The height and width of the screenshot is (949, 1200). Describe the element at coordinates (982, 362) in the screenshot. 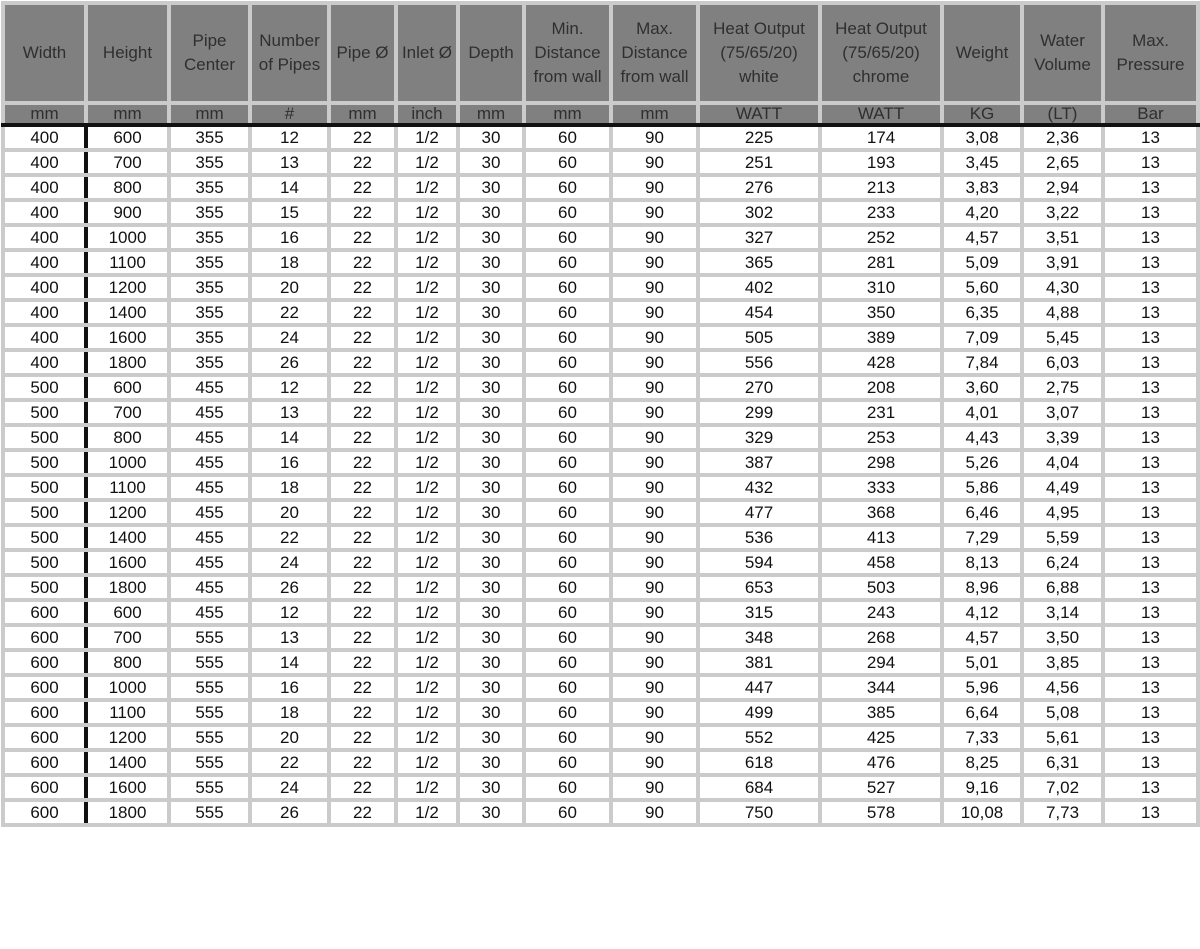

I see `table-cell: 7,84` at that location.